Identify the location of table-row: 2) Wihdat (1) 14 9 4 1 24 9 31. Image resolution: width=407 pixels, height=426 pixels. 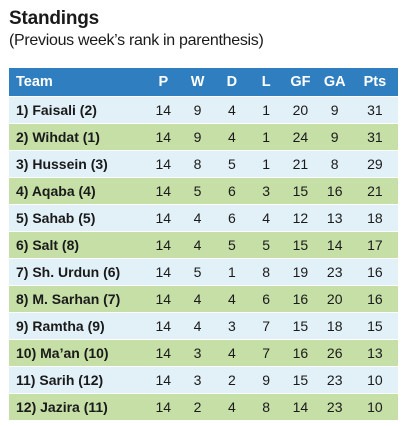
(203, 137).